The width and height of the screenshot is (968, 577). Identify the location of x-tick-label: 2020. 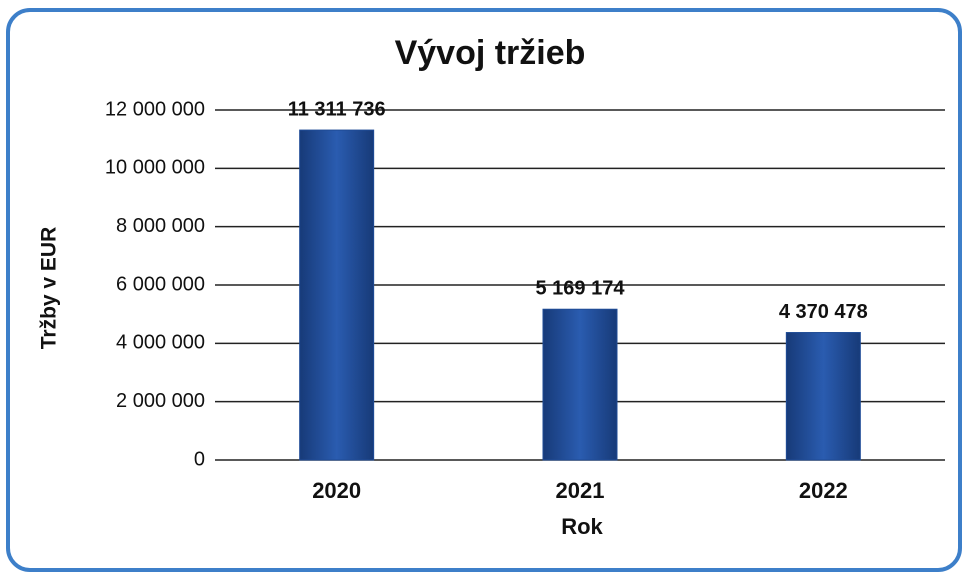
(336, 490).